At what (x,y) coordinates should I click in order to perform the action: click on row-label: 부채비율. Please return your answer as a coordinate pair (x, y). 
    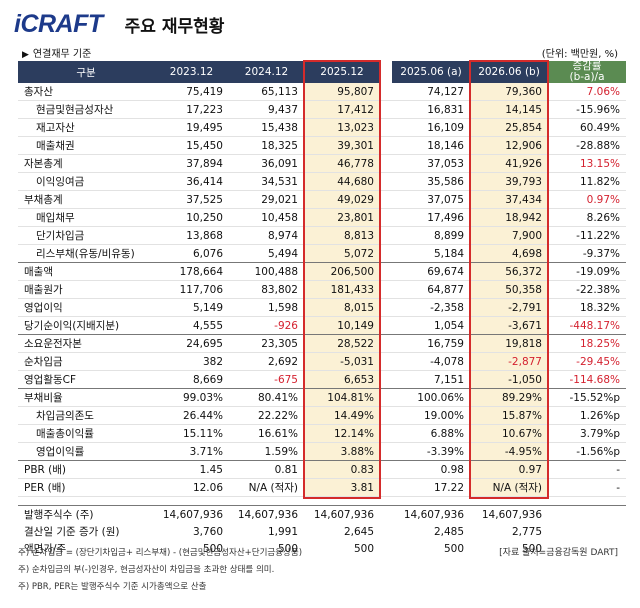
    Looking at the image, I should click on (86, 397).